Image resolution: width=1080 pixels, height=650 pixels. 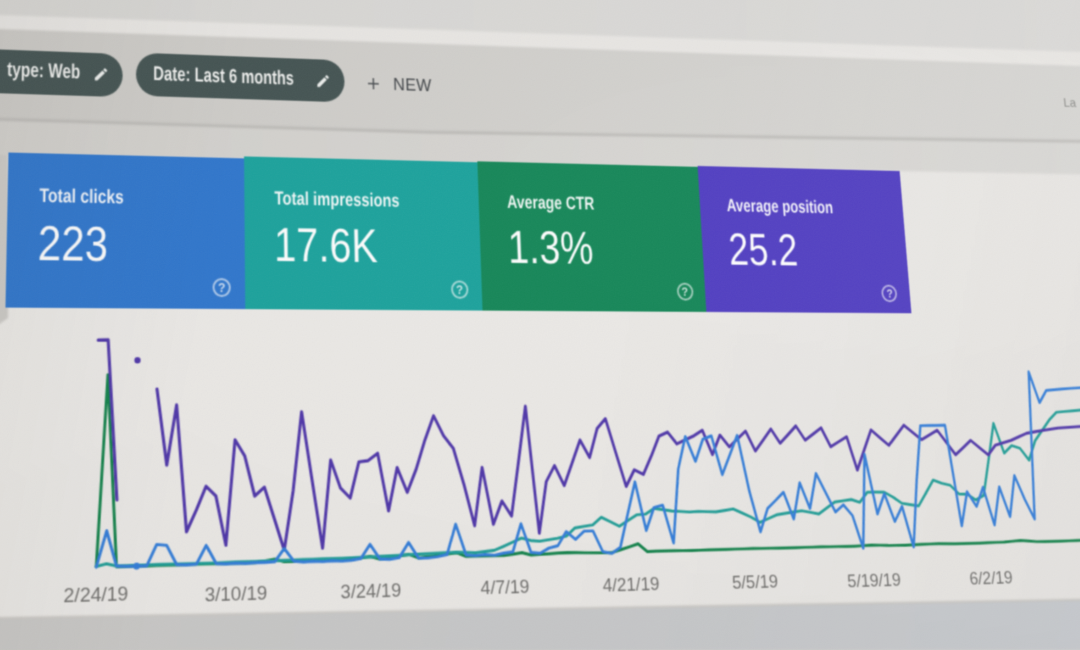 I want to click on data-point-marker-position, so click(x=137, y=360).